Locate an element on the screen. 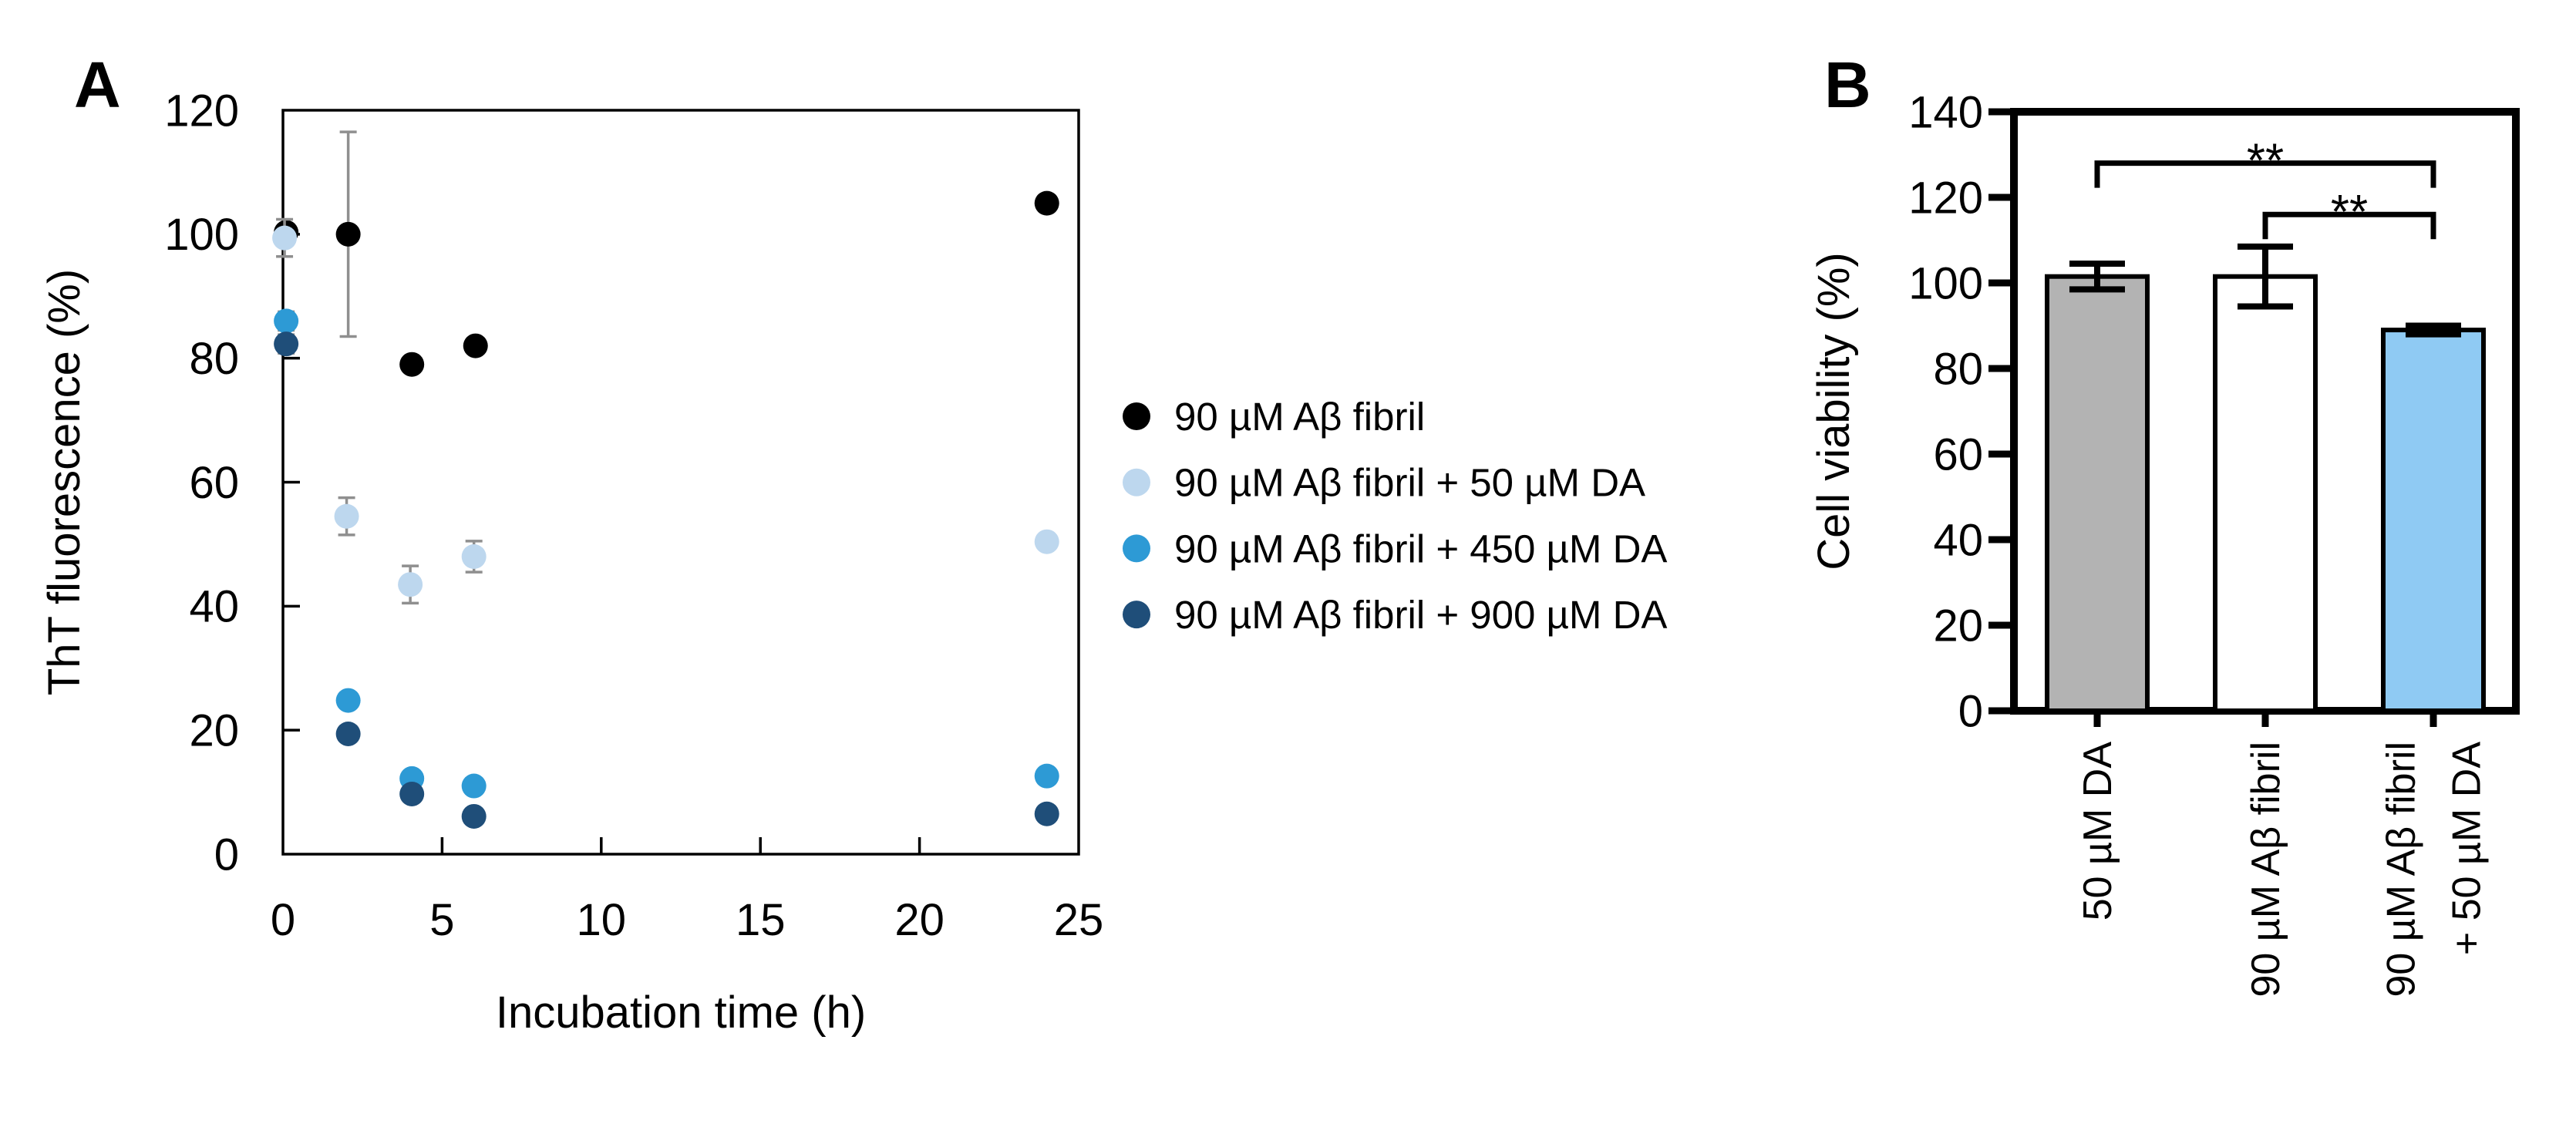 The image size is (2576, 1134). y-tick-label-b: 140 is located at coordinates (1945, 112).